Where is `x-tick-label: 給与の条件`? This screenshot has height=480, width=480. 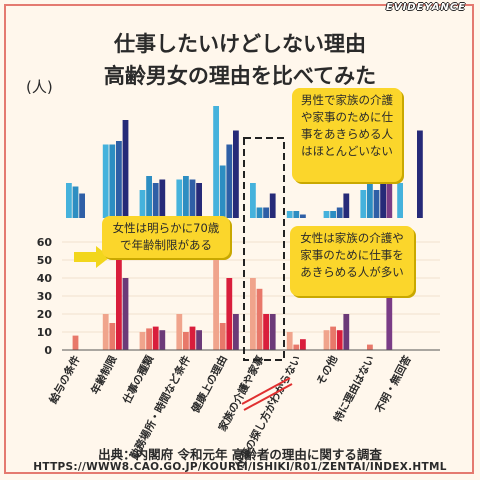 x-tick-label: 給与の条件 is located at coordinates (65, 379).